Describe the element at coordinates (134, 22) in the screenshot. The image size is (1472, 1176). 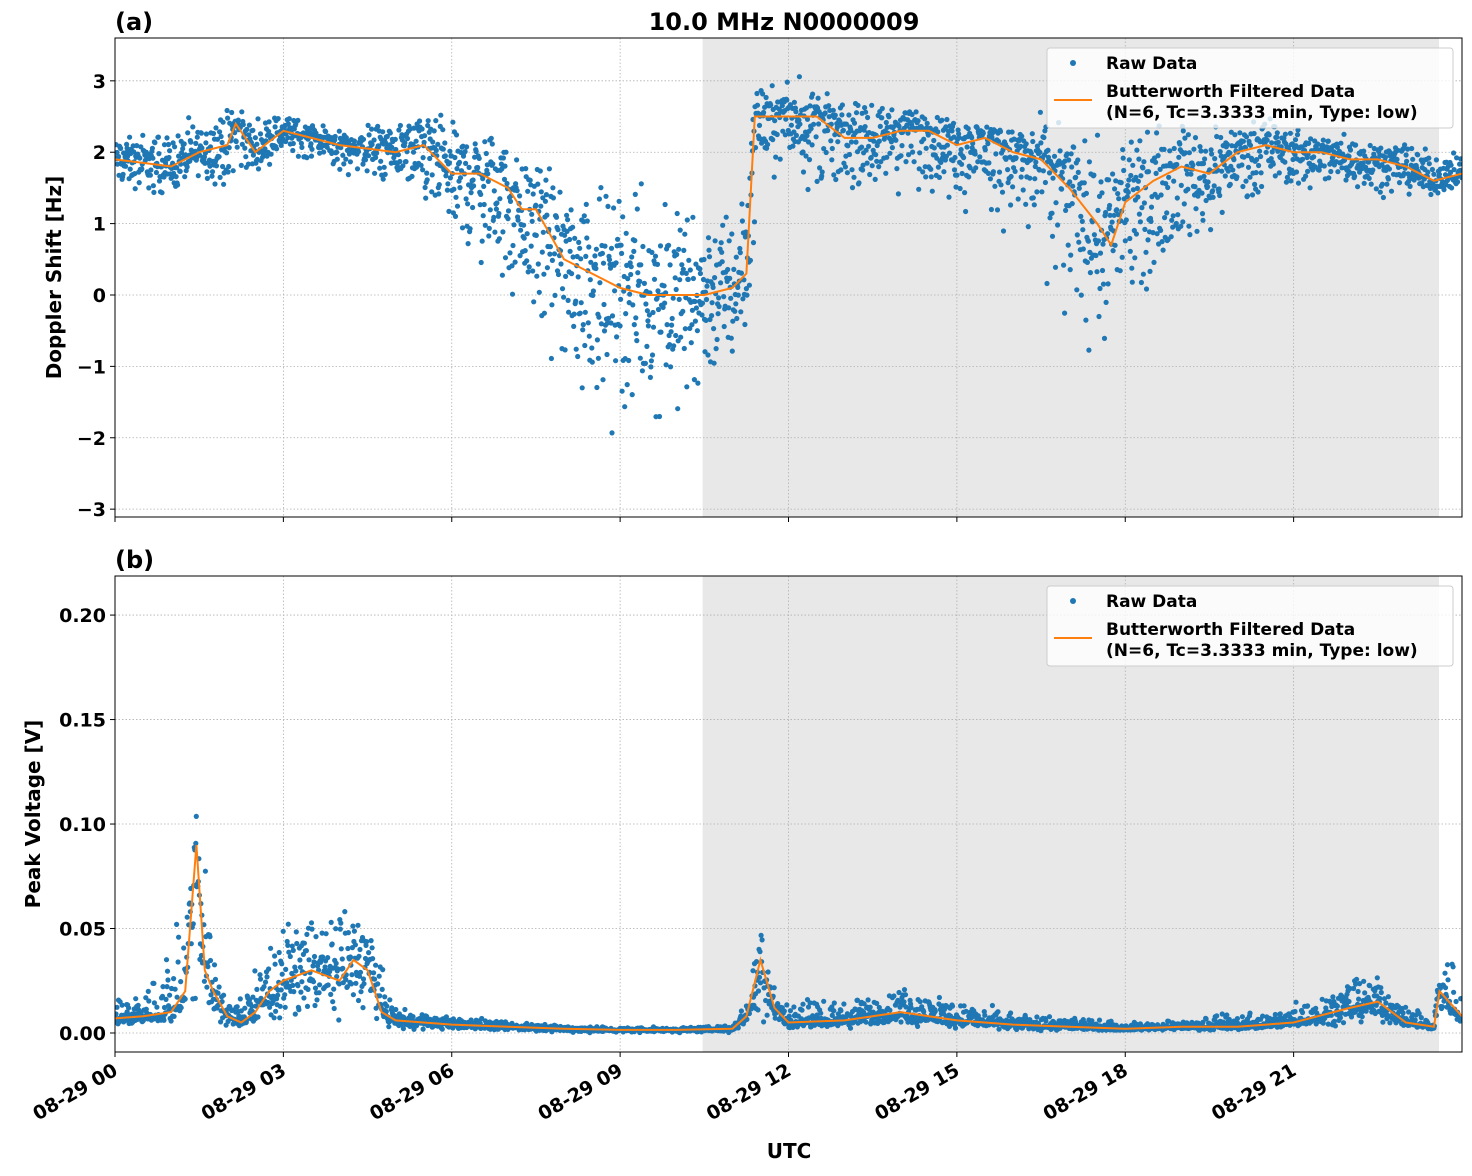
I see `panel-label: (a)` at that location.